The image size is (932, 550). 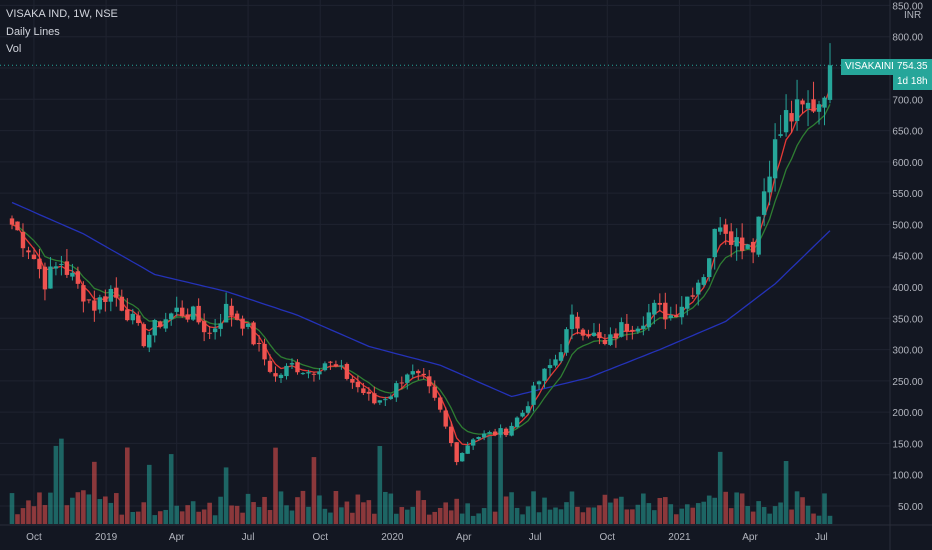 I want to click on x-tick-label: Apr, so click(x=464, y=537).